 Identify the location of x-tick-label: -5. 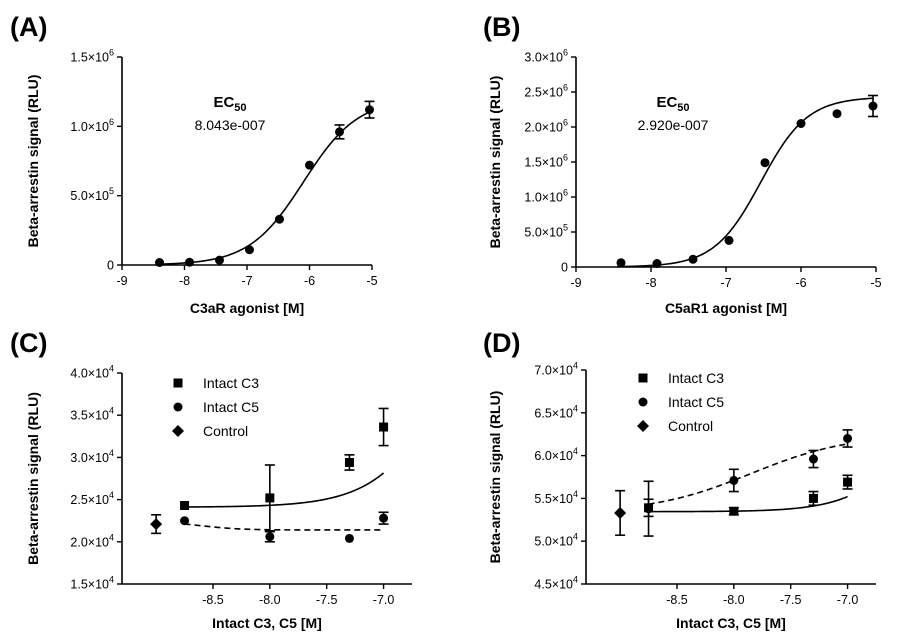
(371, 281).